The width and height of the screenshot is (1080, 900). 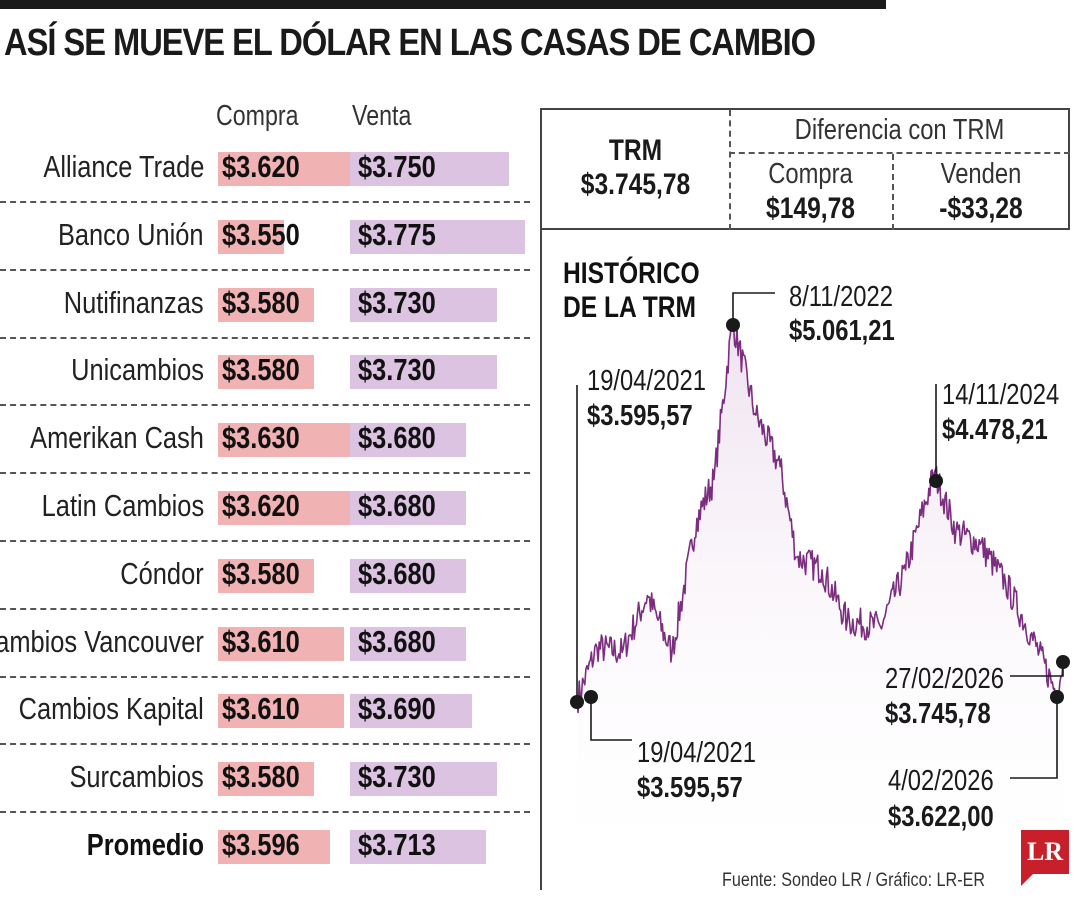 What do you see at coordinates (123, 166) in the screenshot?
I see `row-name: Alliance Trade` at bounding box center [123, 166].